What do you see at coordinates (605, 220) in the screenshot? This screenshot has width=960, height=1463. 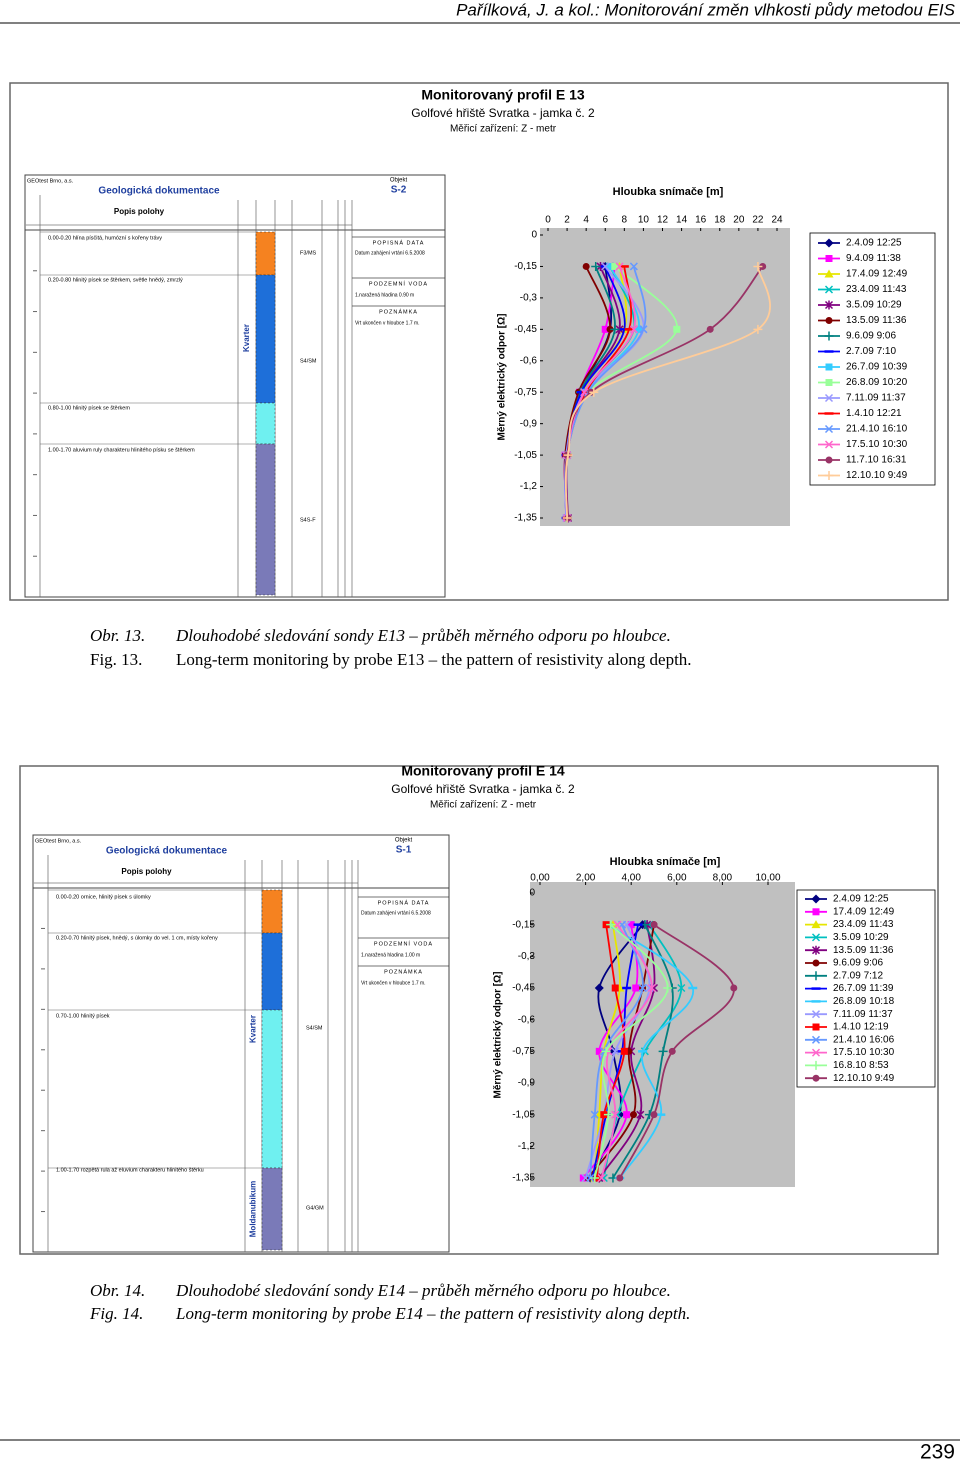 I see `x-tick-label: 6` at bounding box center [605, 220].